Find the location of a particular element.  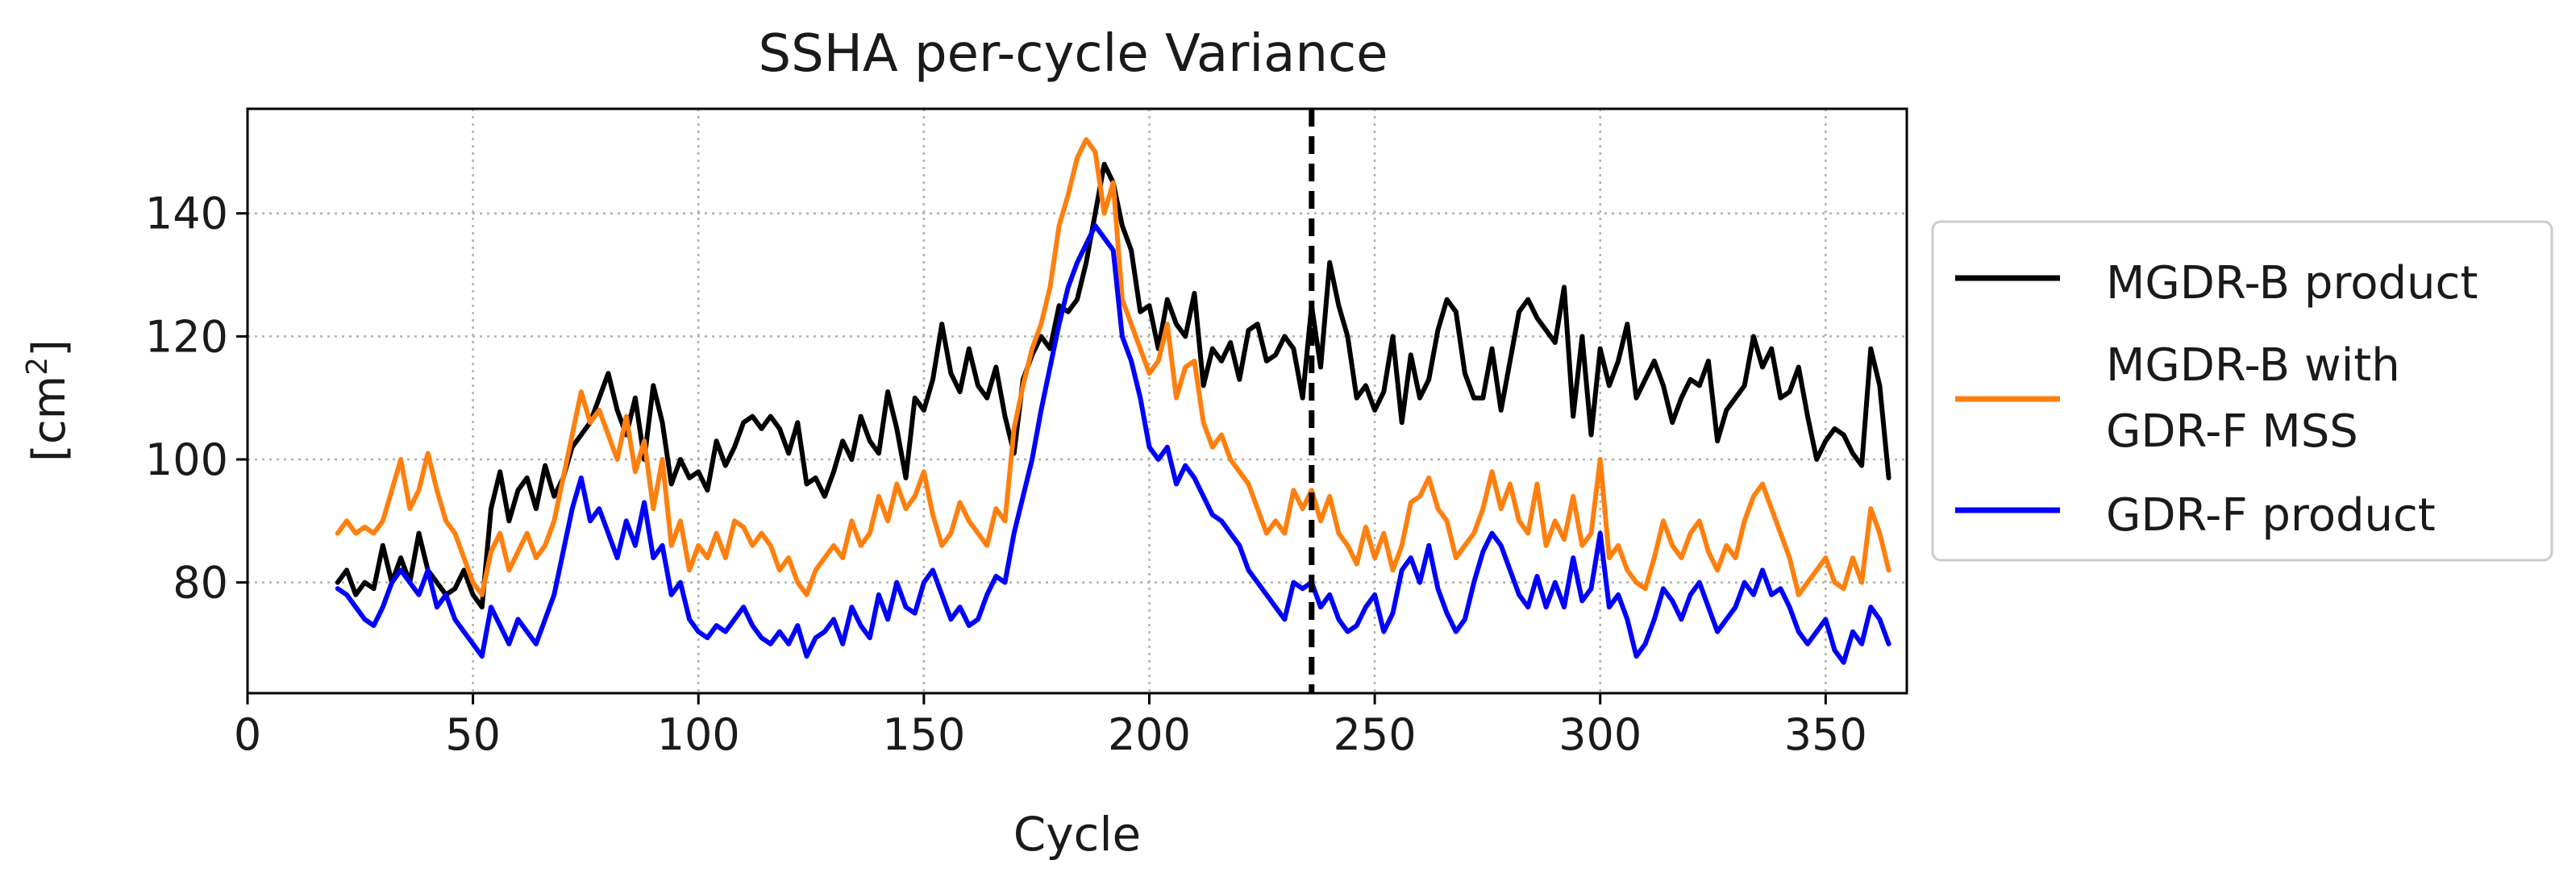

y-tick-label: 80 is located at coordinates (200, 583).